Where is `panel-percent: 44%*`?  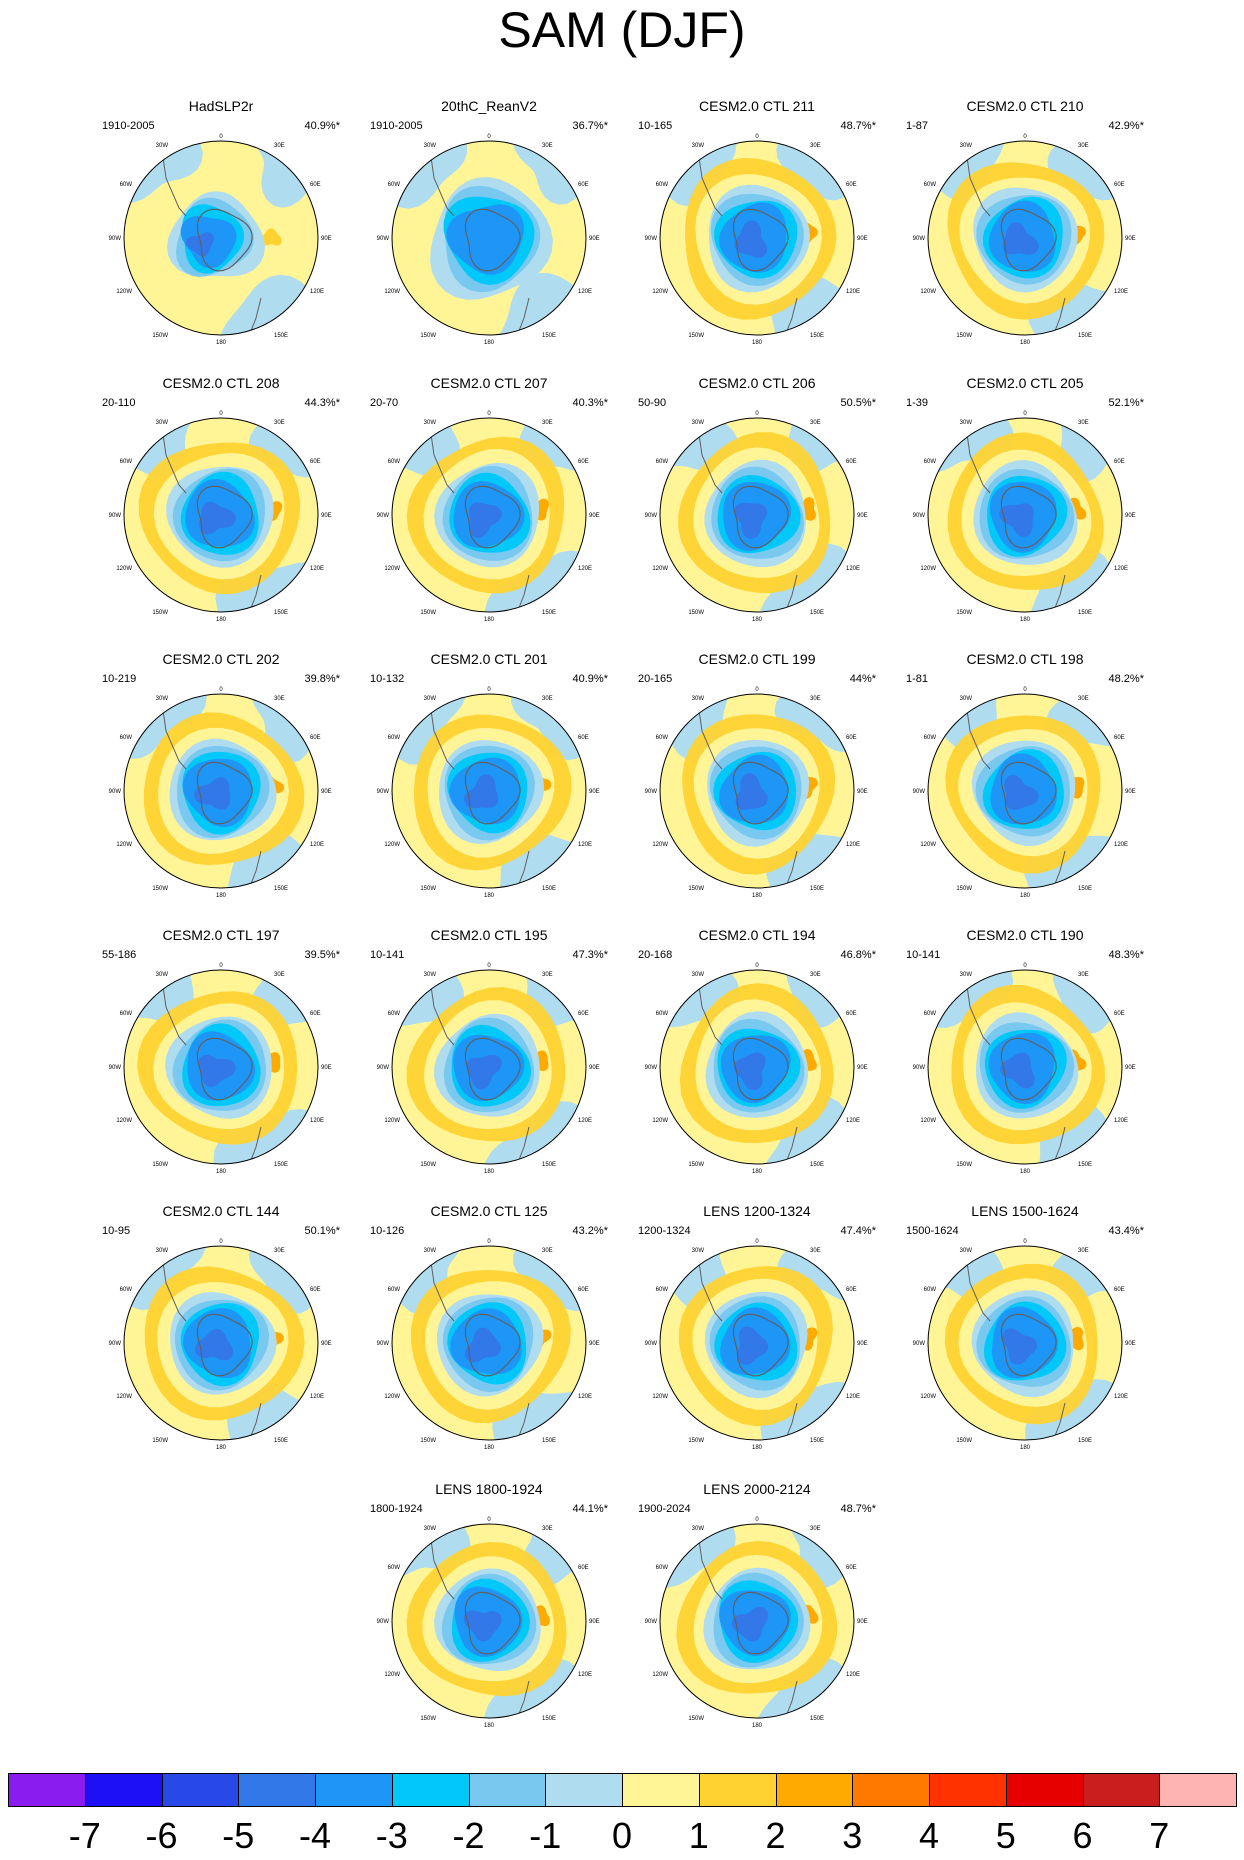
panel-percent: 44%* is located at coordinates (862, 679).